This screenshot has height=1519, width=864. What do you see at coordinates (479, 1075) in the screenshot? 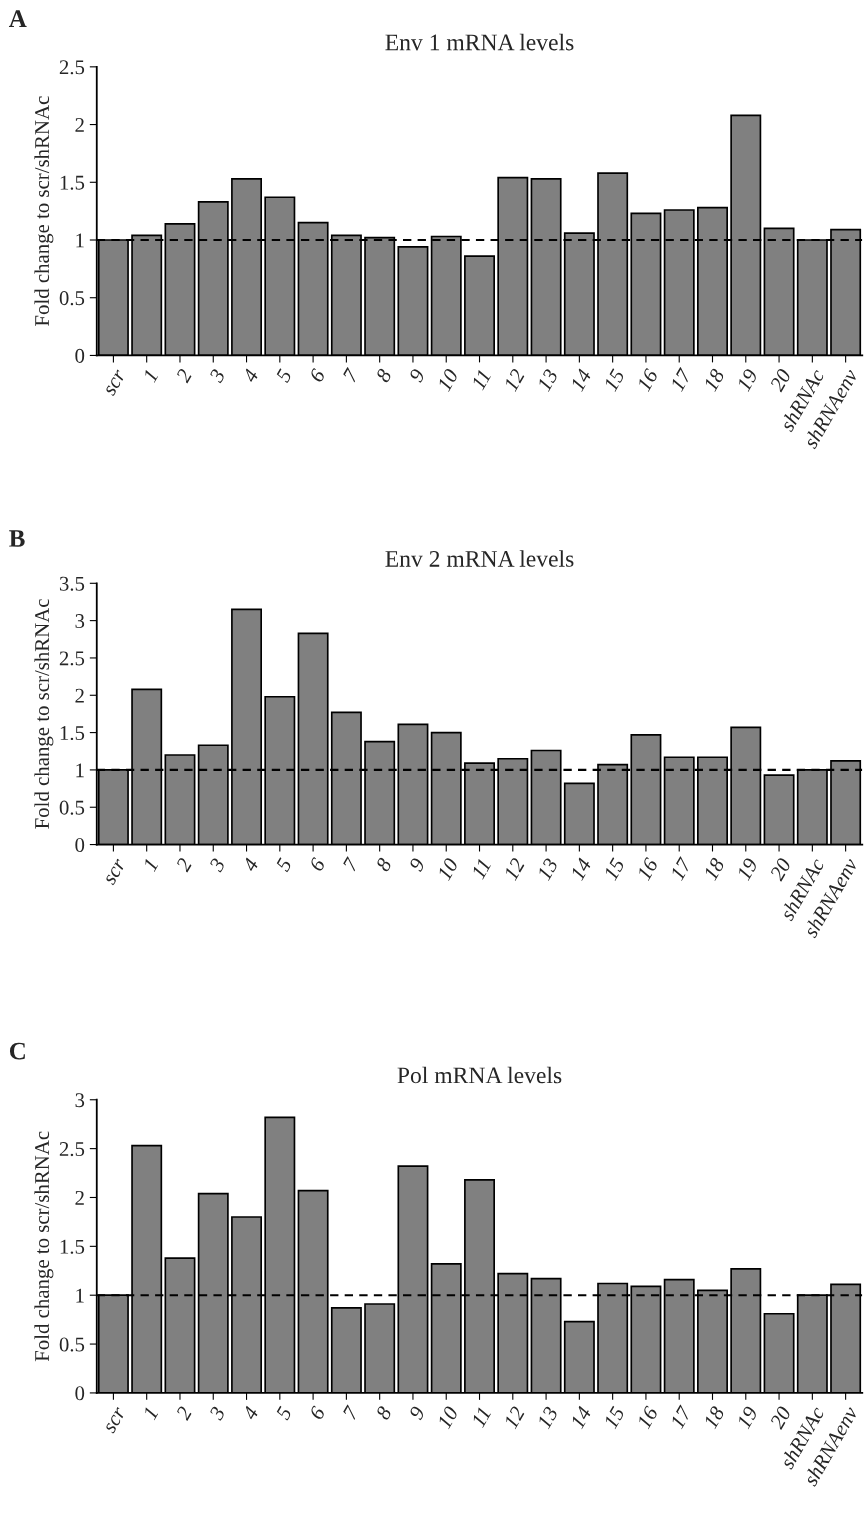
I see `chart-title: Pol mRNA levels` at bounding box center [479, 1075].